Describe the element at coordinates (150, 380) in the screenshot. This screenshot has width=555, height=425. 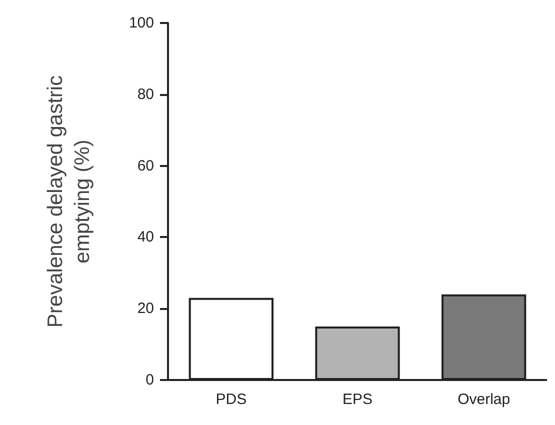
I see `y-tick-label: 0` at that location.